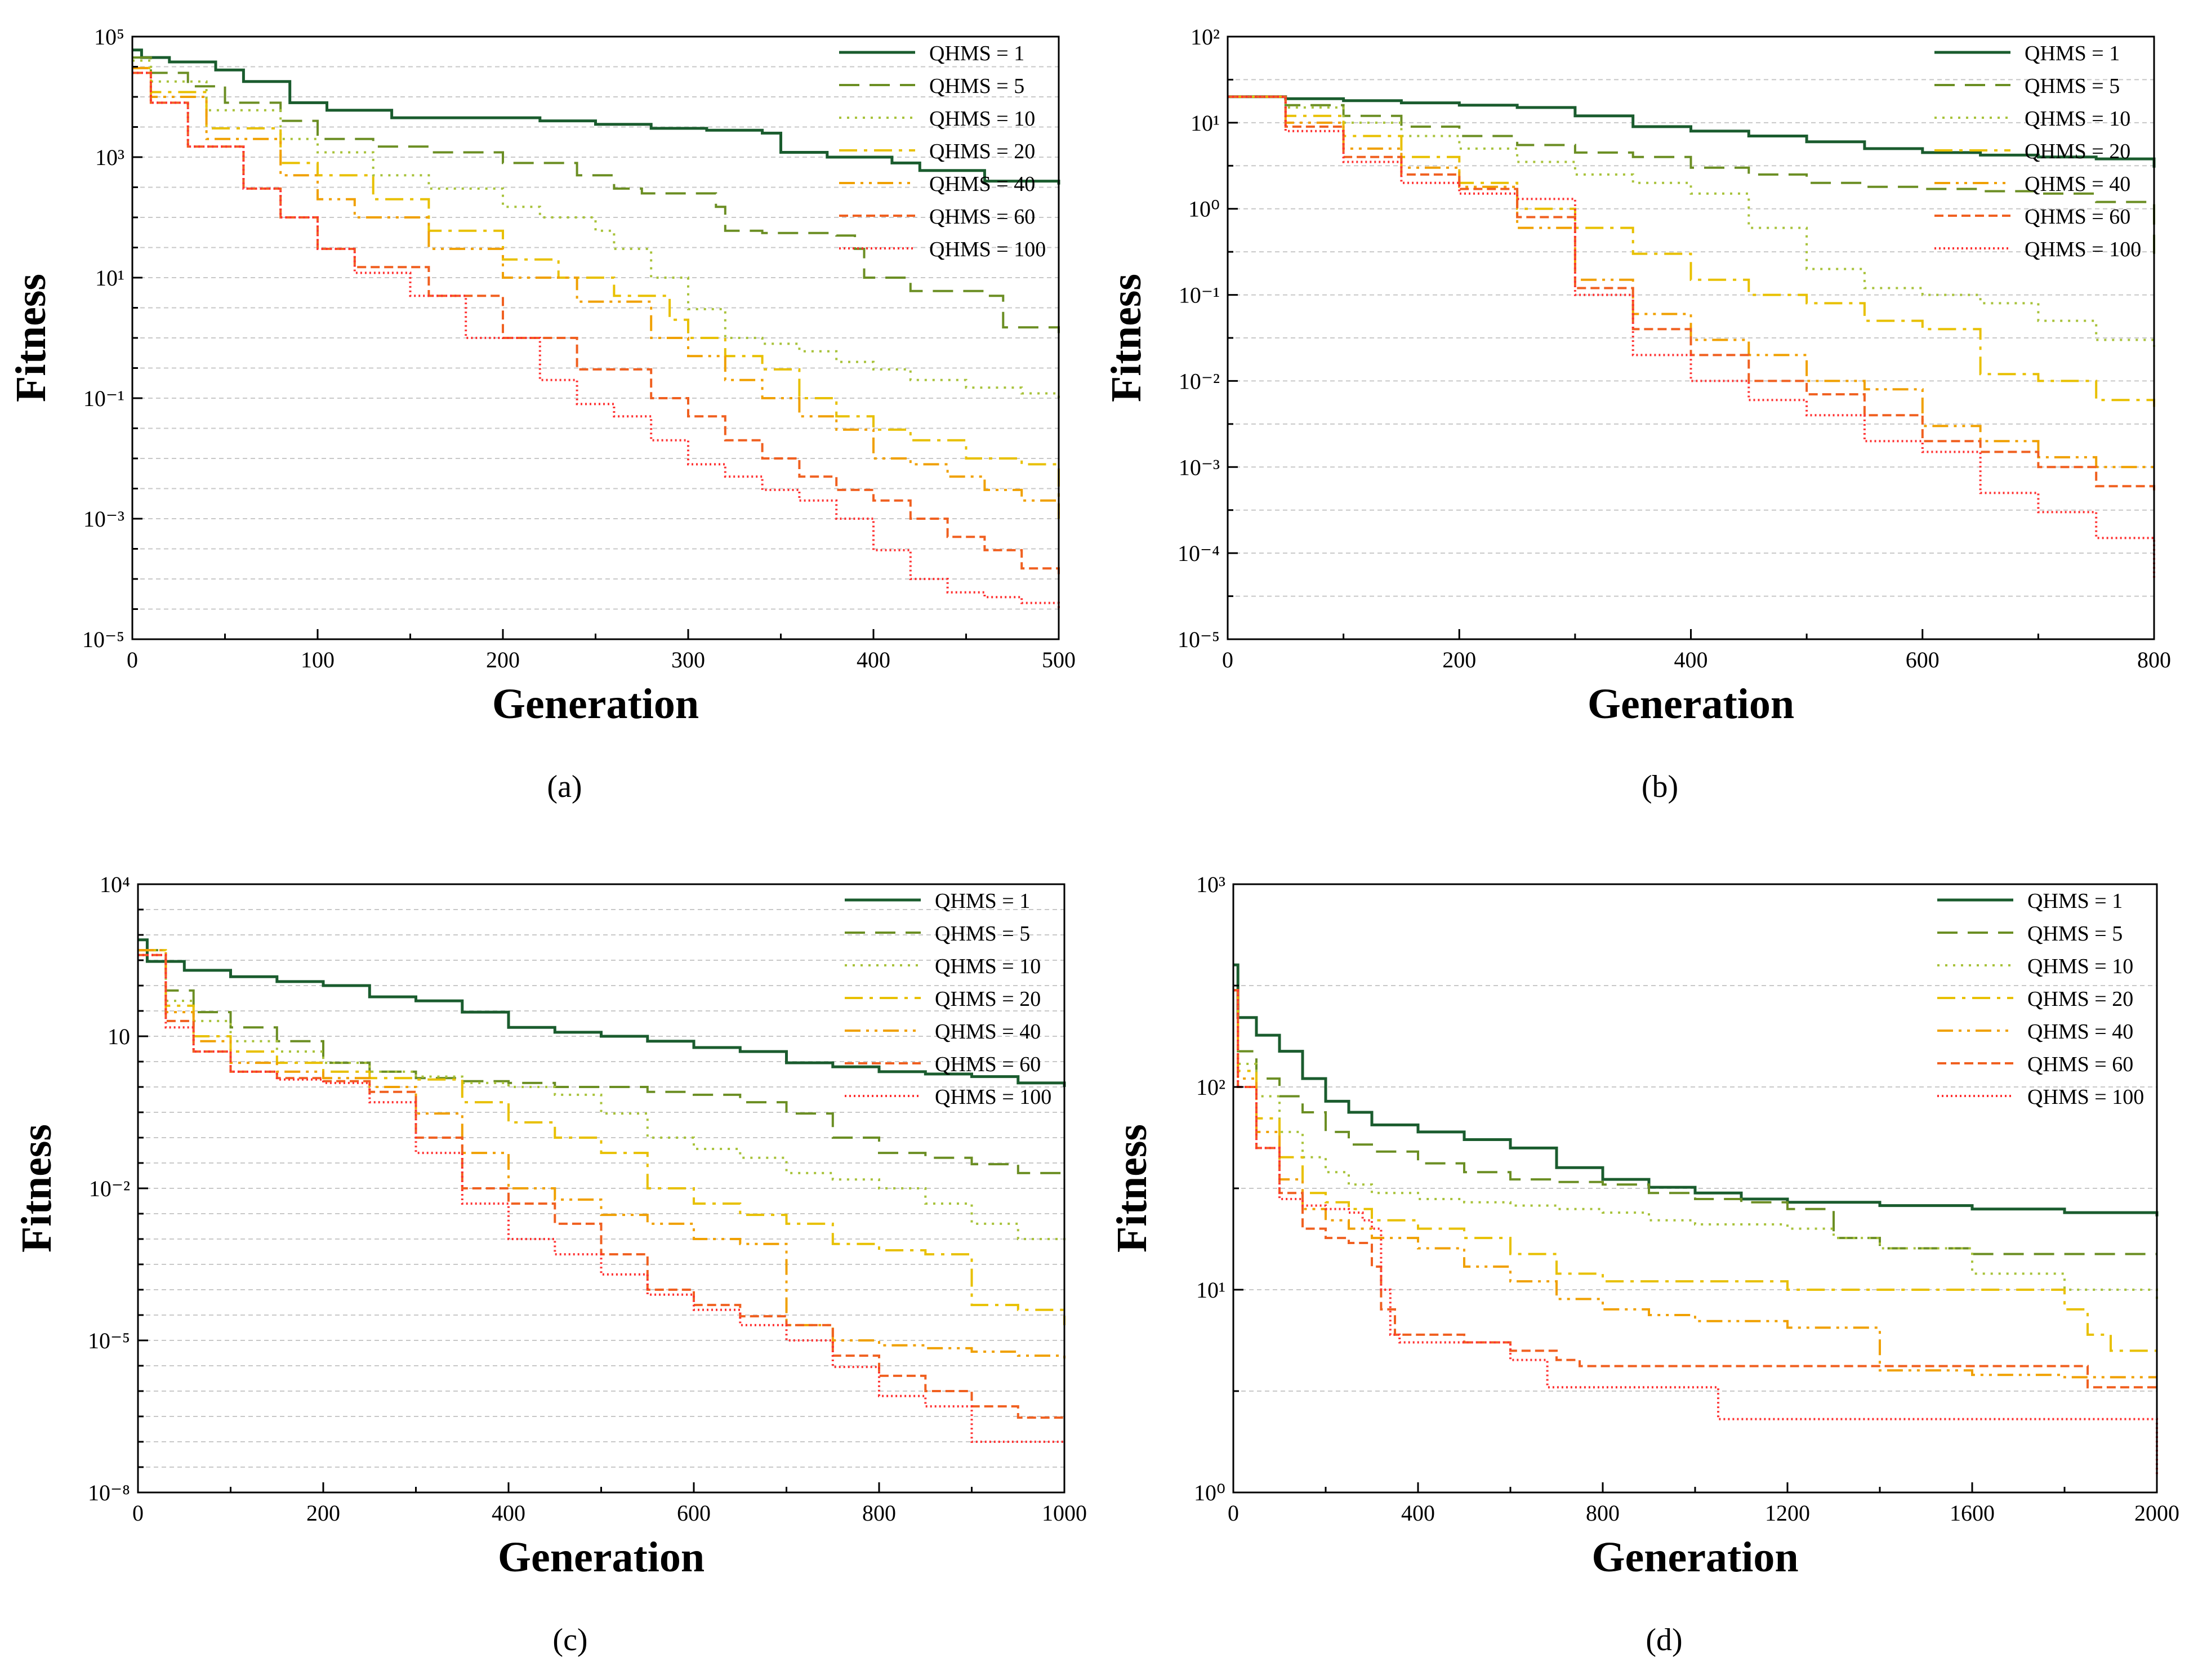 This screenshot has height=1680, width=2198. I want to click on y-tick-label: 10⁰, so click(1204, 209).